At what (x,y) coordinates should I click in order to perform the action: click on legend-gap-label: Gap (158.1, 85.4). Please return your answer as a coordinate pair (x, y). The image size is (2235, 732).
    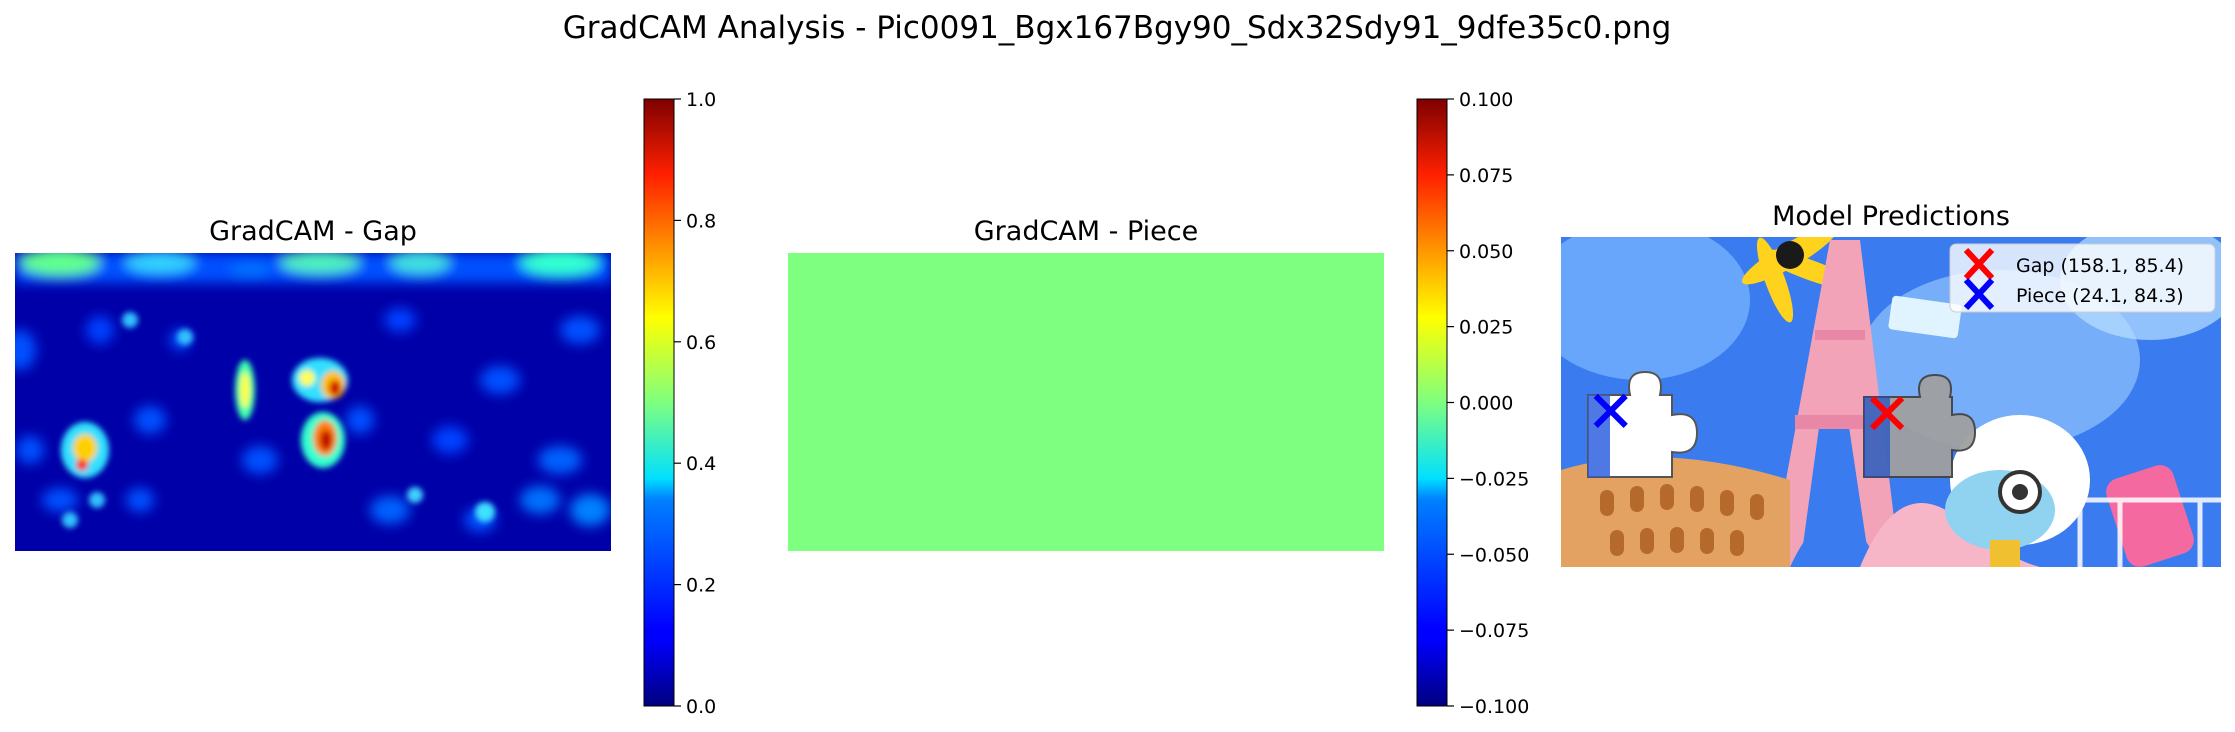
    Looking at the image, I should click on (2100, 266).